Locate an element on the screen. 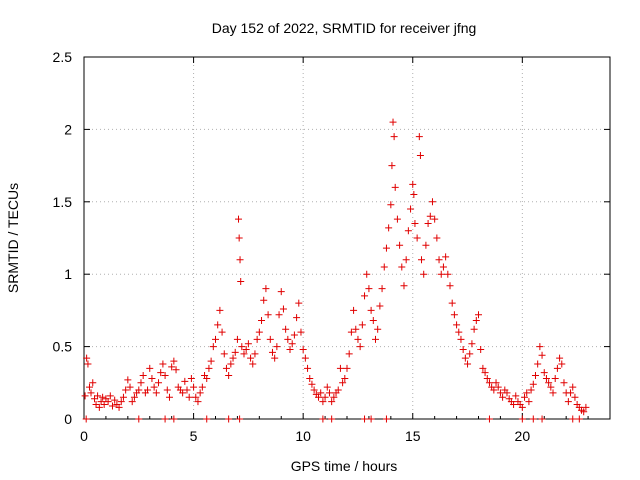  y-tick-label: 2 is located at coordinates (68, 129).